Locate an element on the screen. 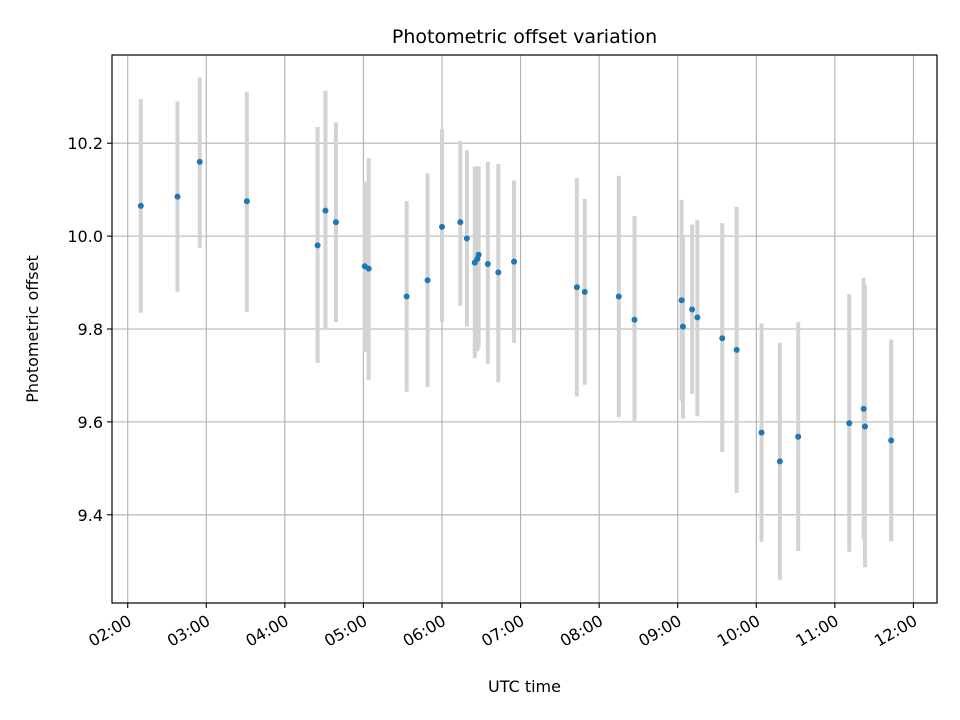 The image size is (960, 720). x-axis-label: UTC time is located at coordinates (524, 686).